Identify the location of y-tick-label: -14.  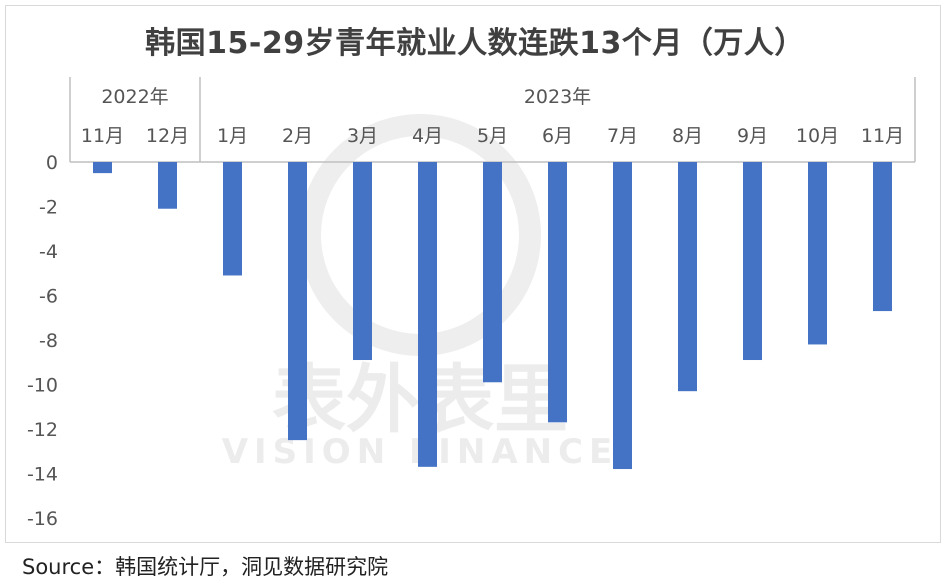
(42, 475).